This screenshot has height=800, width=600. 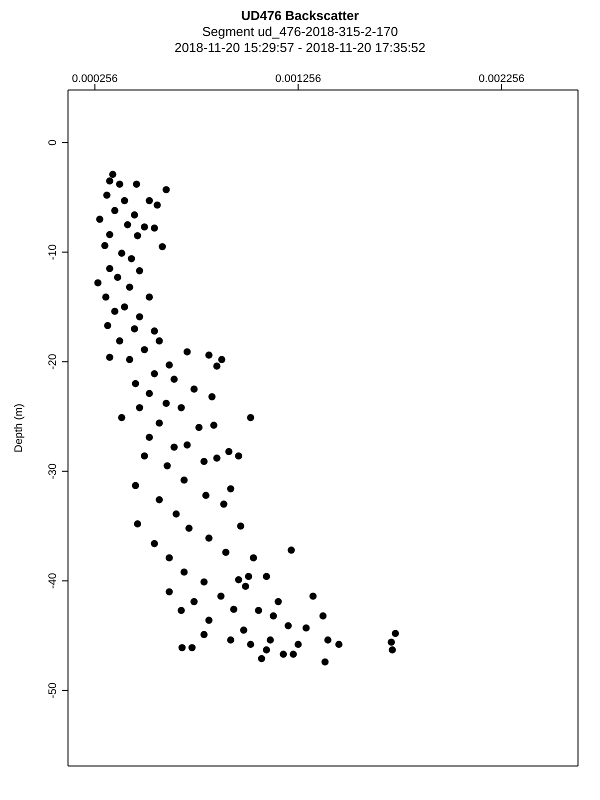 What do you see at coordinates (53, 143) in the screenshot?
I see `y-tick-label: 0` at bounding box center [53, 143].